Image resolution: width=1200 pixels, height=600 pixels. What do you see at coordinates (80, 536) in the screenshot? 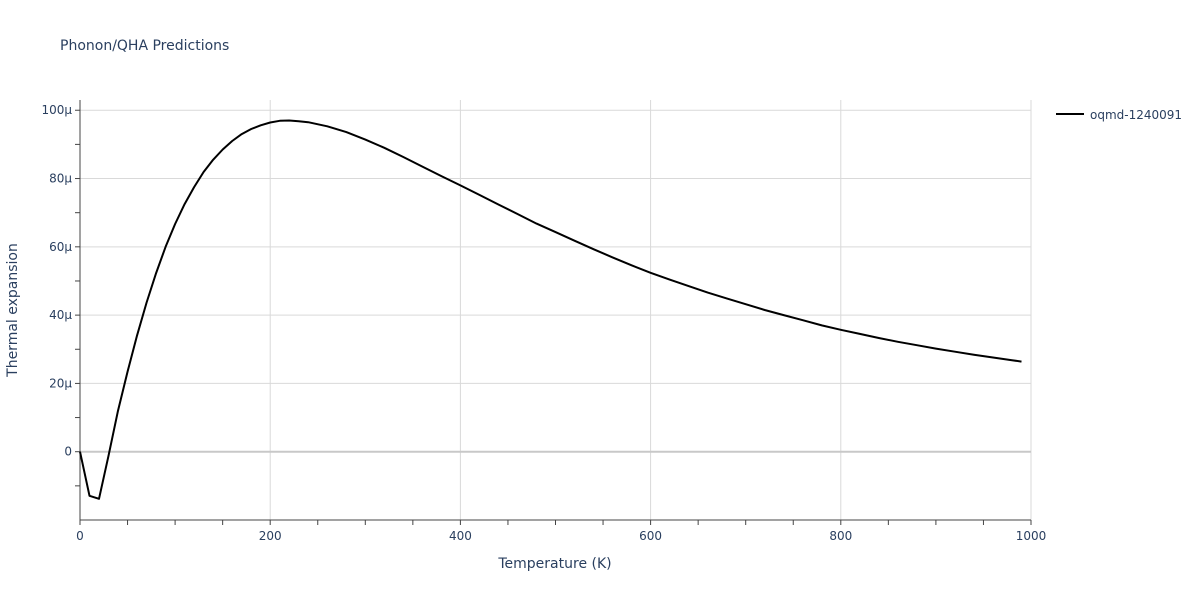
I see `x-tick-label: 0` at bounding box center [80, 536].